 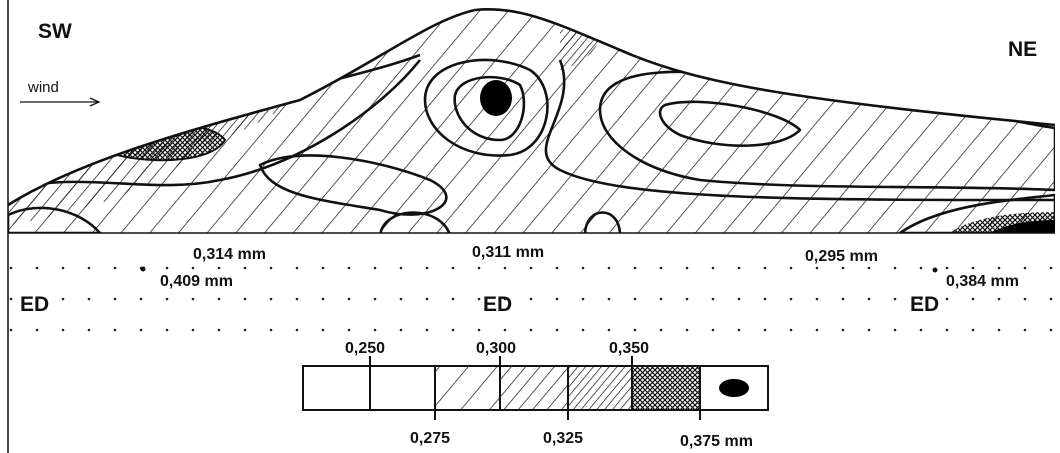 I want to click on legend-label: 0,375 mm, so click(x=716, y=441).